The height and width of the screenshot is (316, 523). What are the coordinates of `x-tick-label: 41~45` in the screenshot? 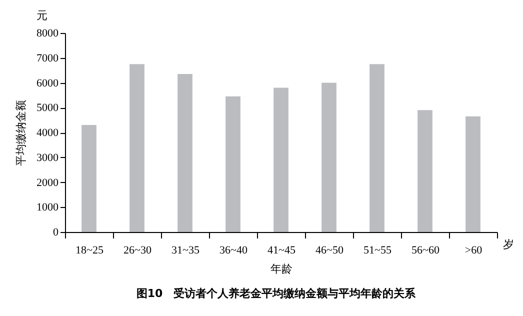 It's located at (282, 250).